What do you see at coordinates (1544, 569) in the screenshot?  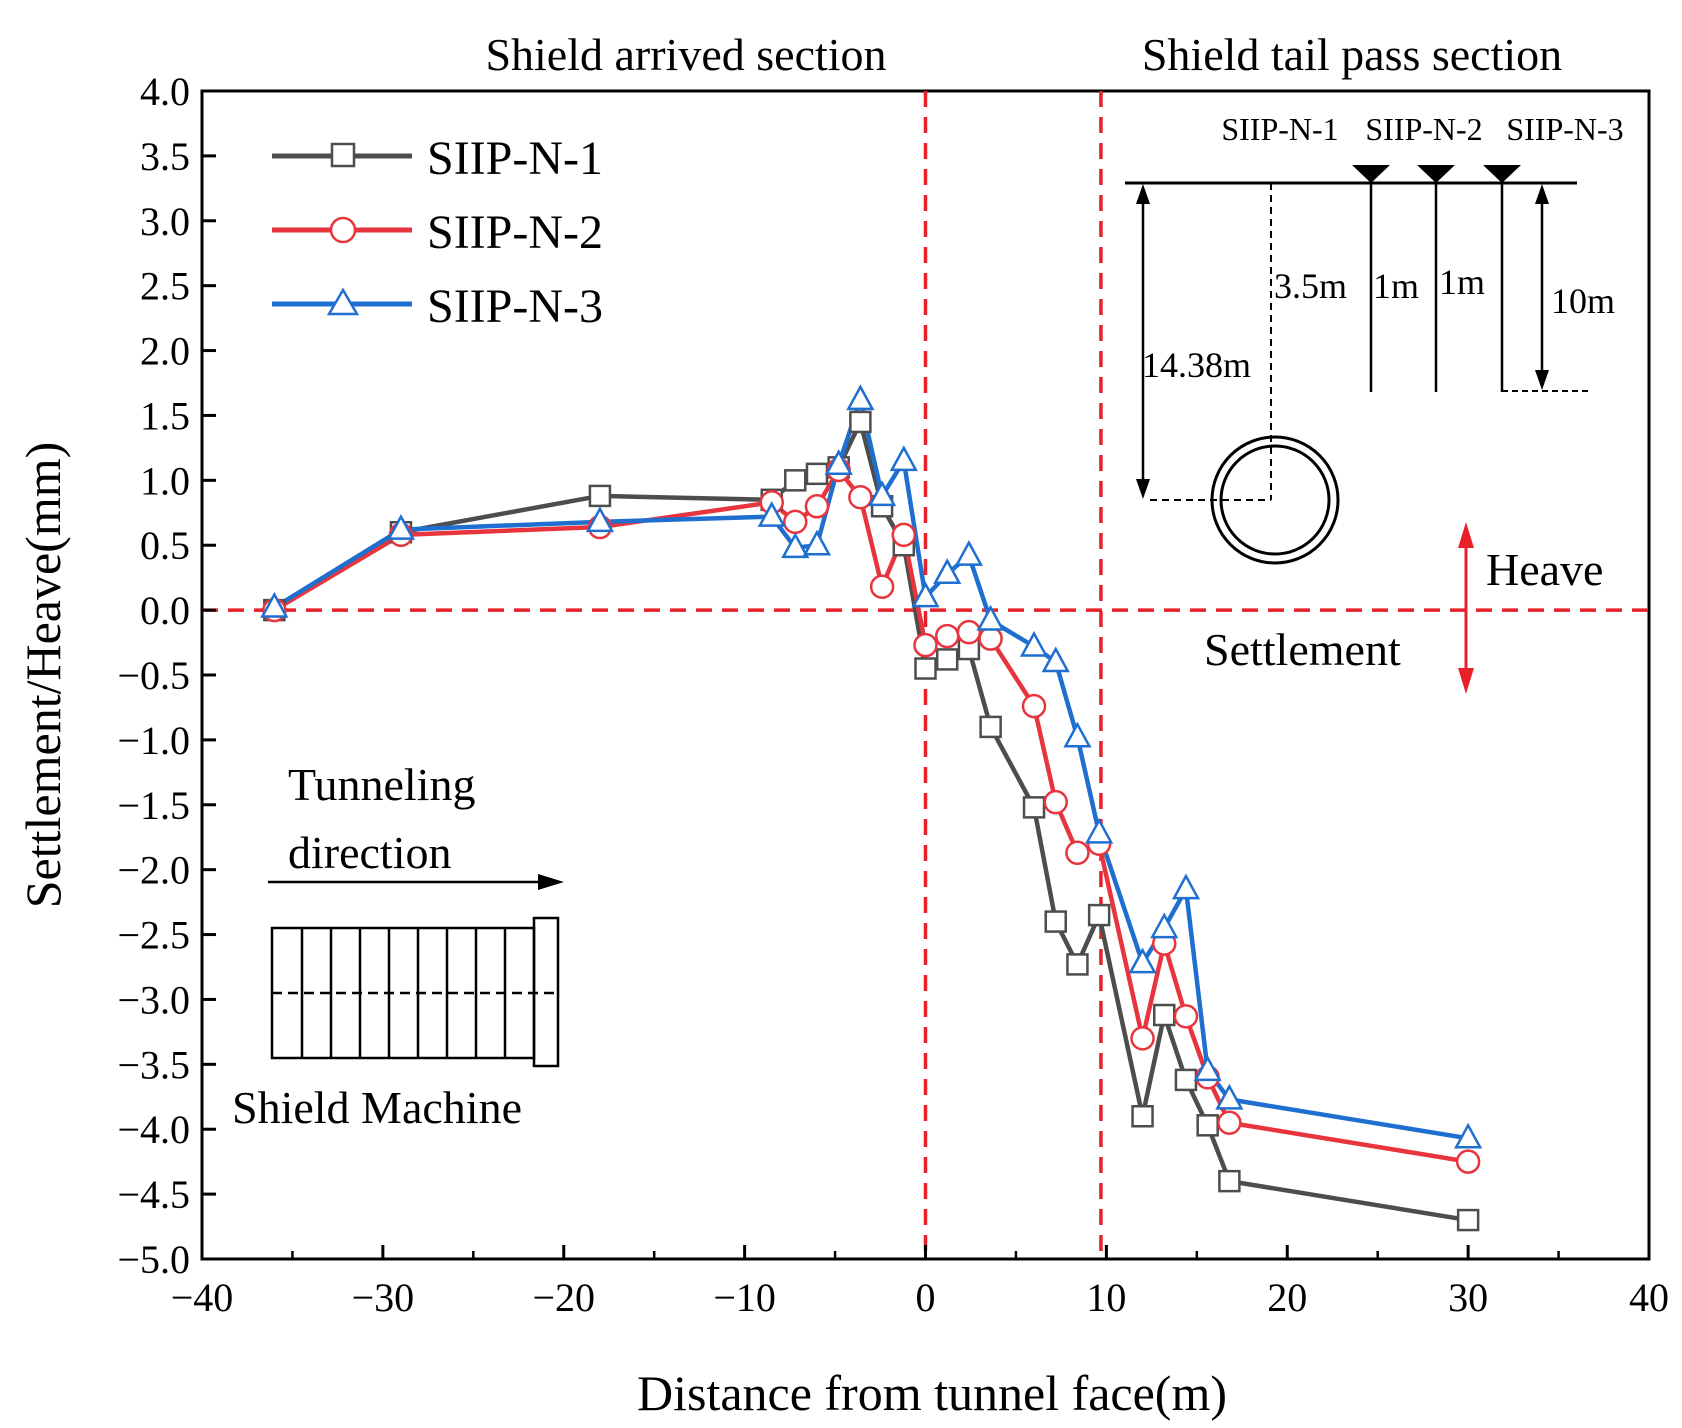 I see `heave-label: Heave` at bounding box center [1544, 569].